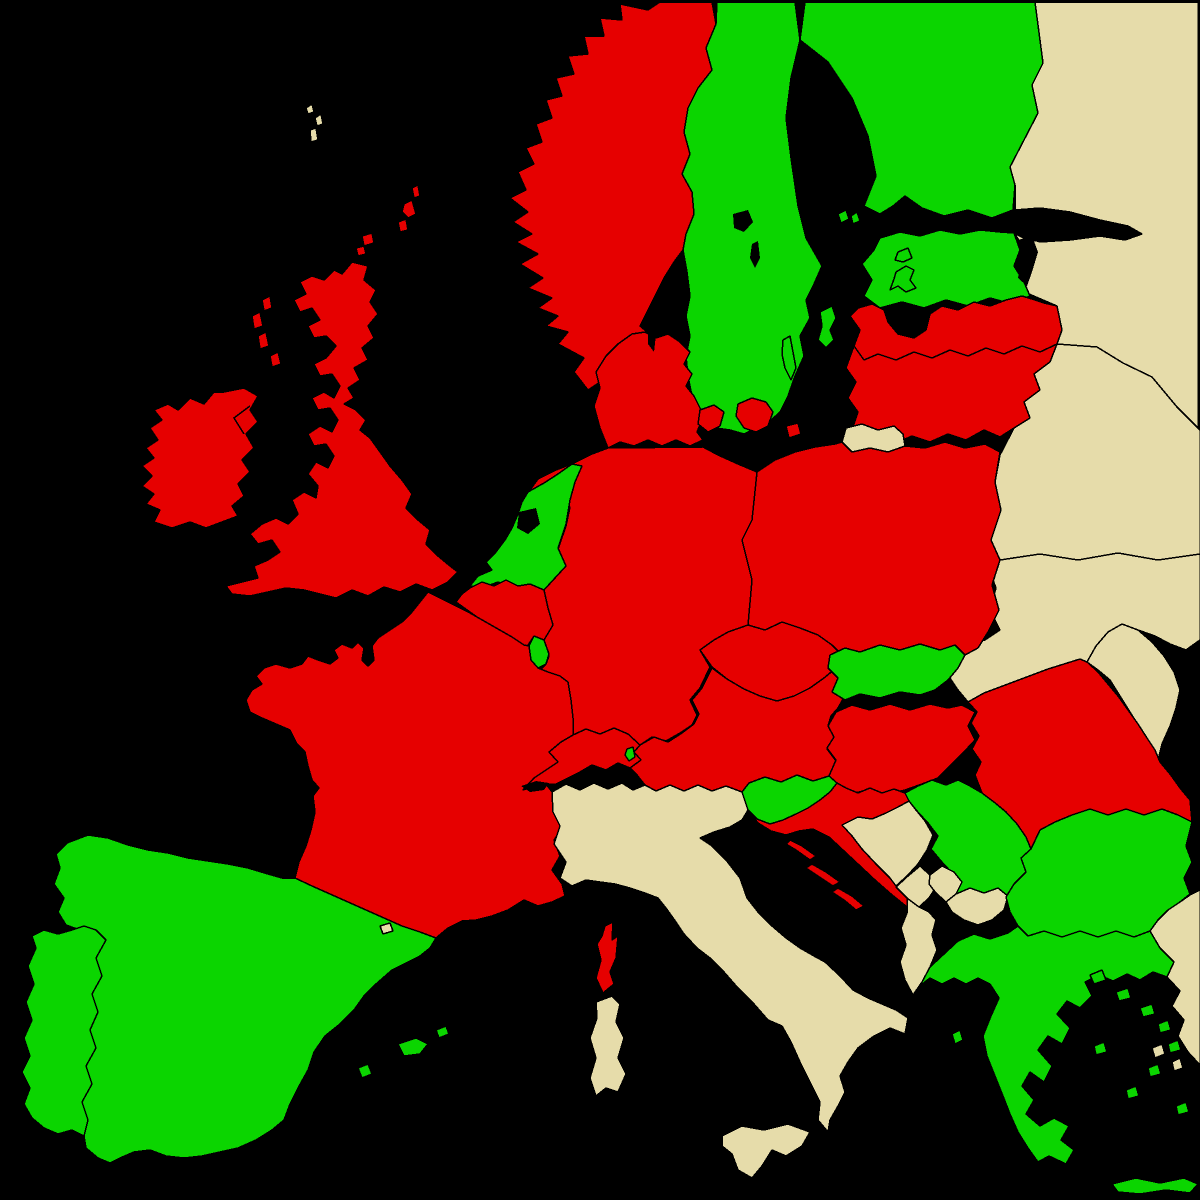 The image size is (1200, 1200). Describe the element at coordinates (825, 875) in the screenshot. I see `croatia-islands` at that location.